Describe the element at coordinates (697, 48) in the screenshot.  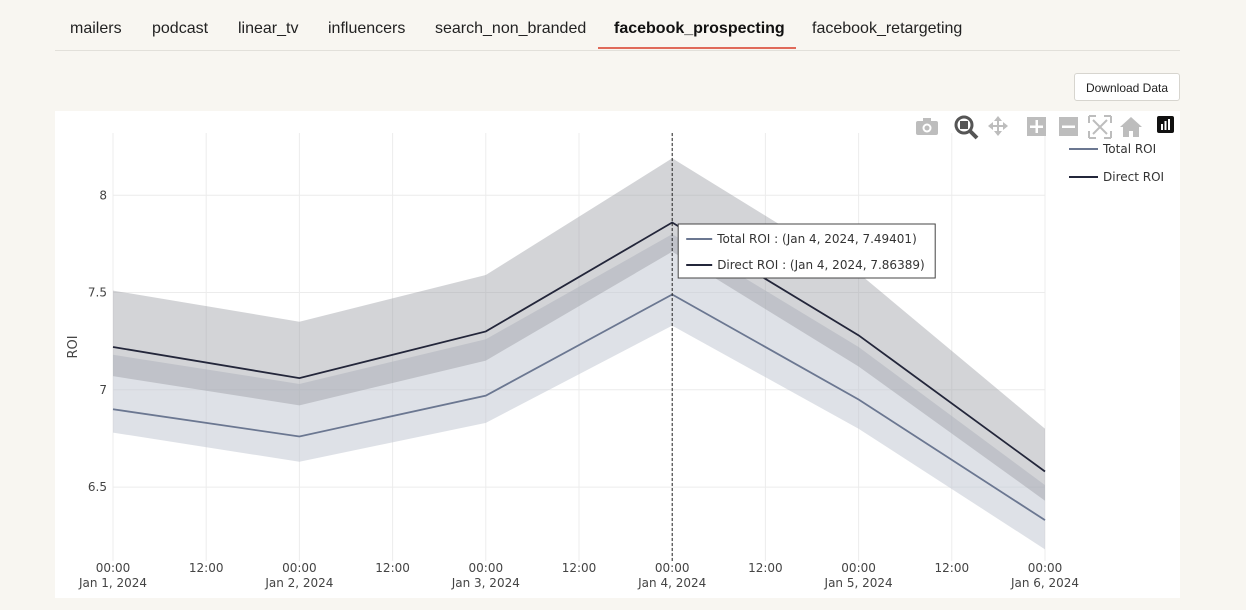
I see `active-tab-indicator` at that location.